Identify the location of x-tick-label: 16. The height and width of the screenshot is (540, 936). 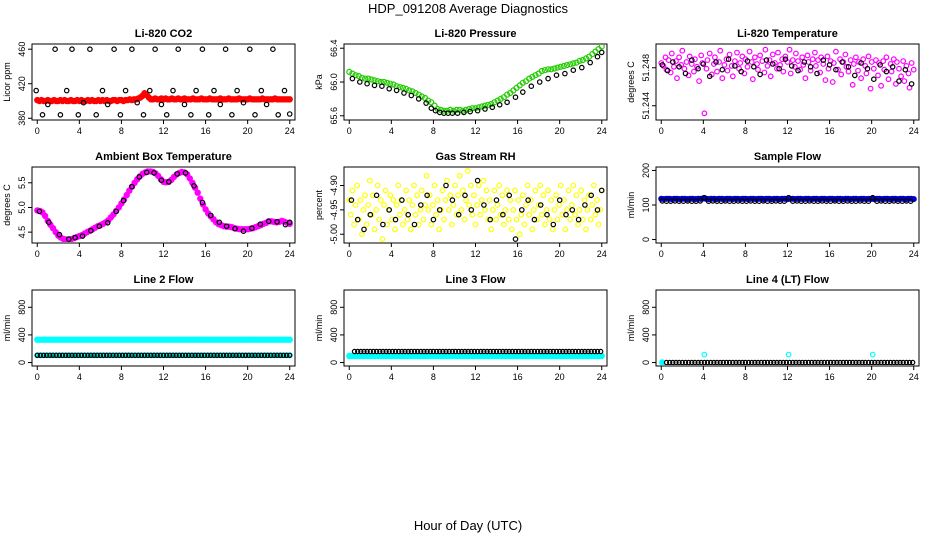
(518, 131).